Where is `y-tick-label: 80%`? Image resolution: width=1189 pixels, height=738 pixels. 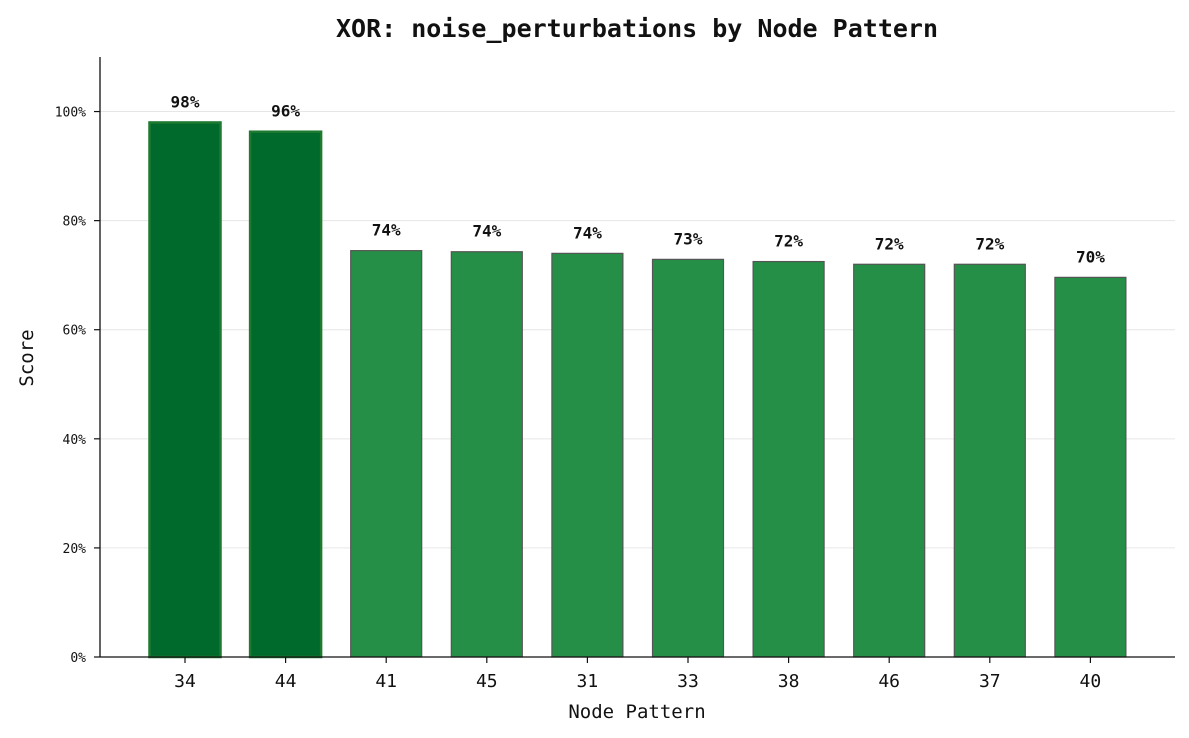
y-tick-label: 80% is located at coordinates (75, 222).